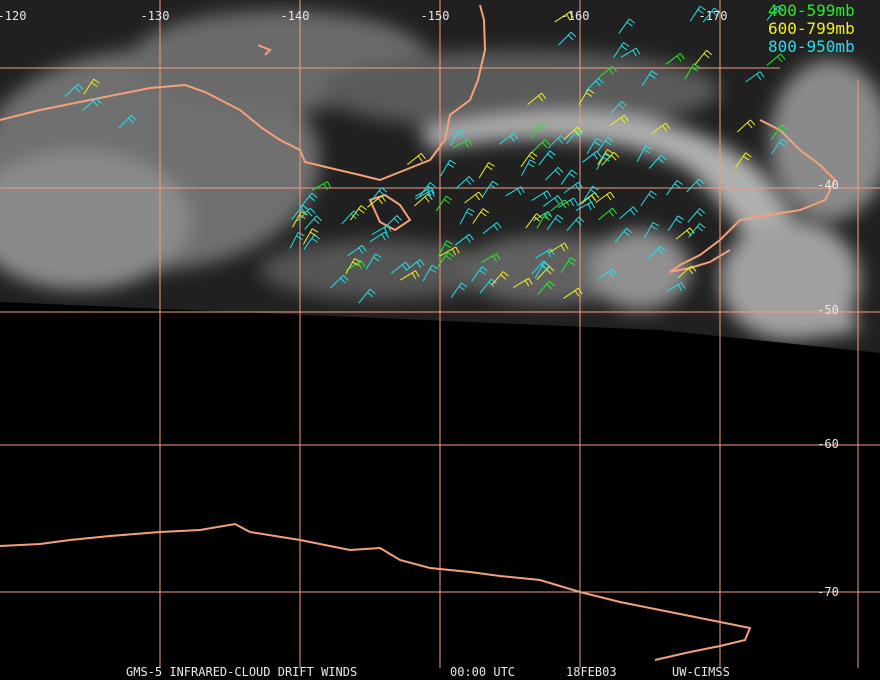 The height and width of the screenshot is (680, 880). I want to click on longitude-label: -170, so click(713, 16).